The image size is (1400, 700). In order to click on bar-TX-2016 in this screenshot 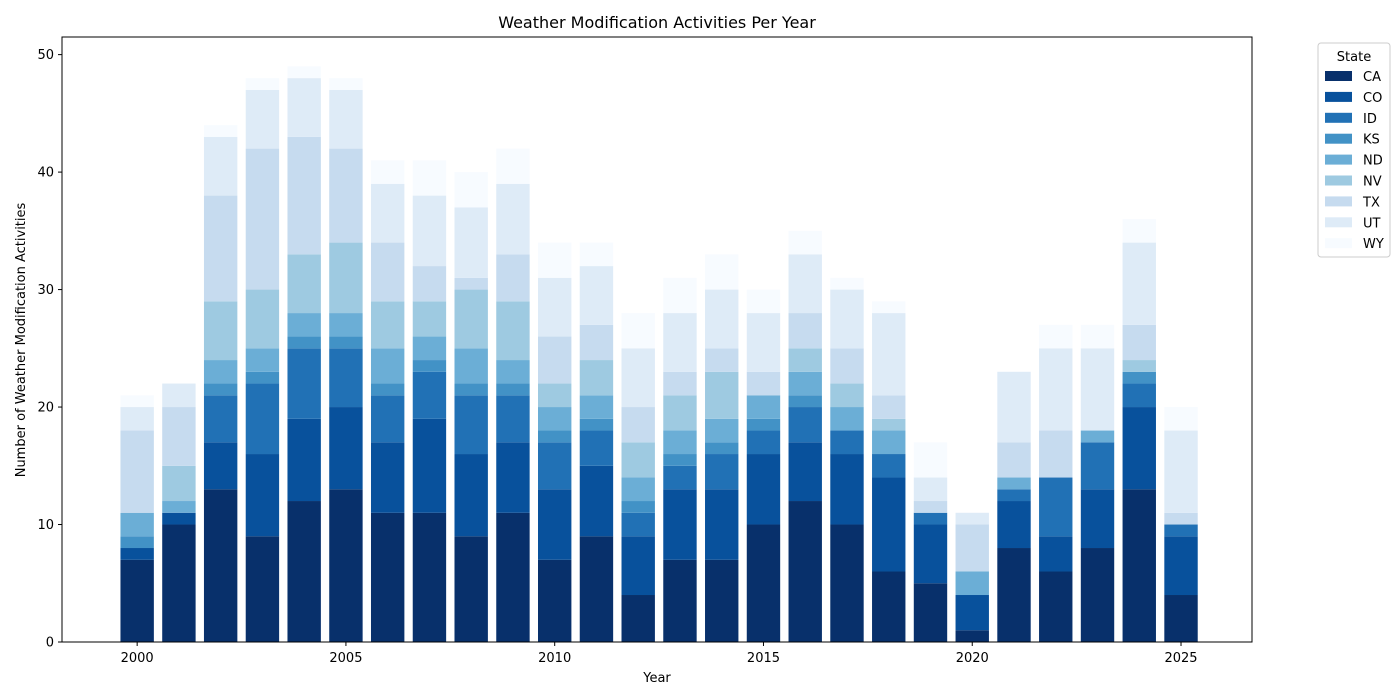, I will do `click(805, 331)`.